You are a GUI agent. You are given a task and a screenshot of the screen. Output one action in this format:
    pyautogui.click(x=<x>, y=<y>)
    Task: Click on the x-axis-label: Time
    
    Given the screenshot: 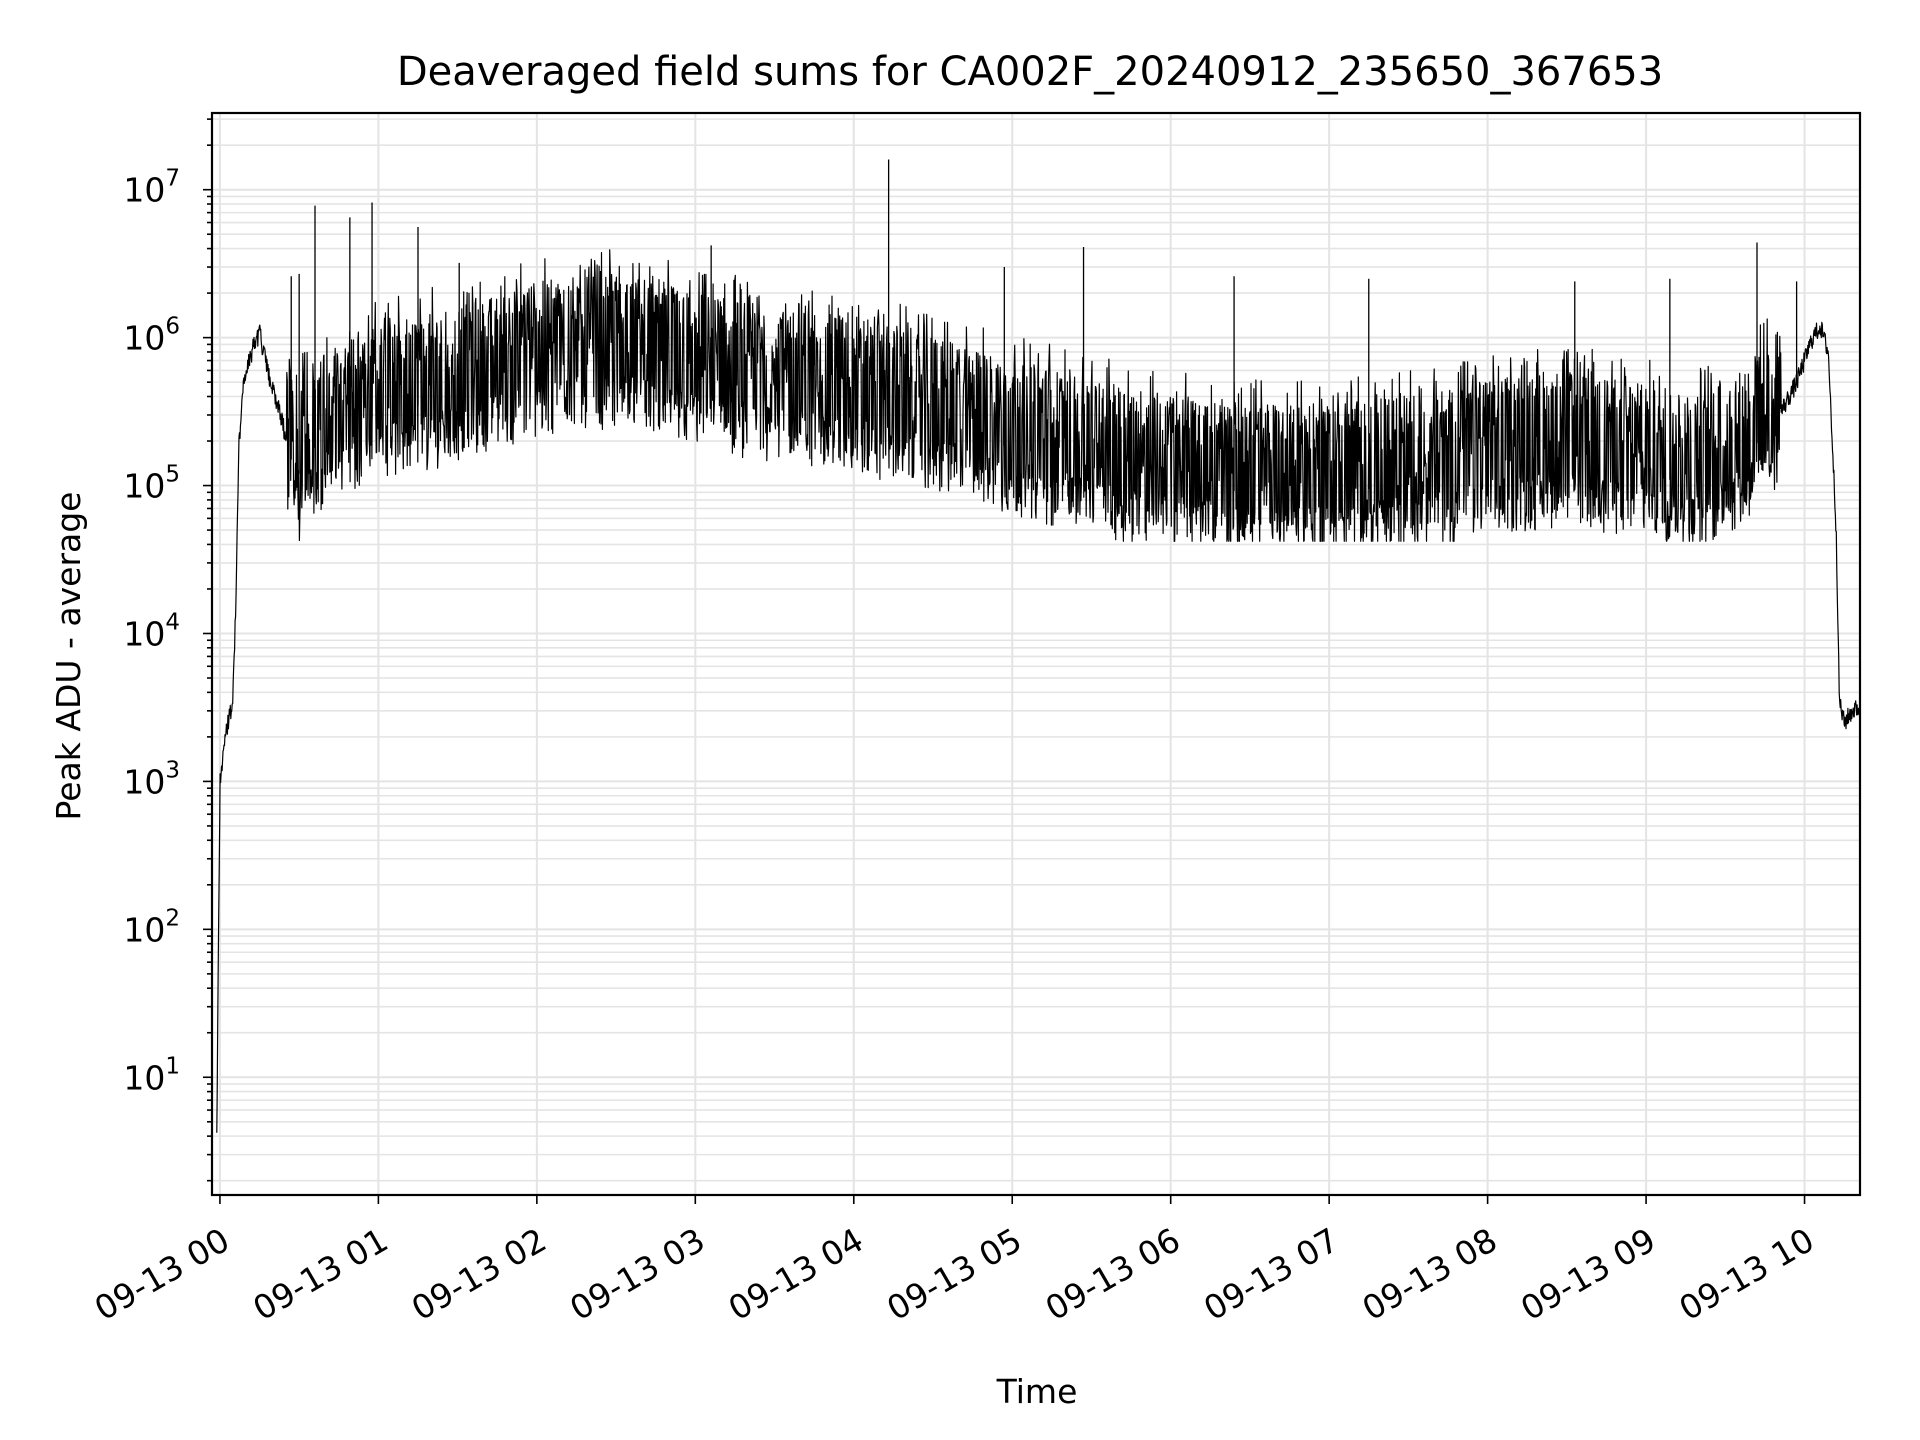 What is the action you would take?
    pyautogui.click(x=1037, y=1391)
    